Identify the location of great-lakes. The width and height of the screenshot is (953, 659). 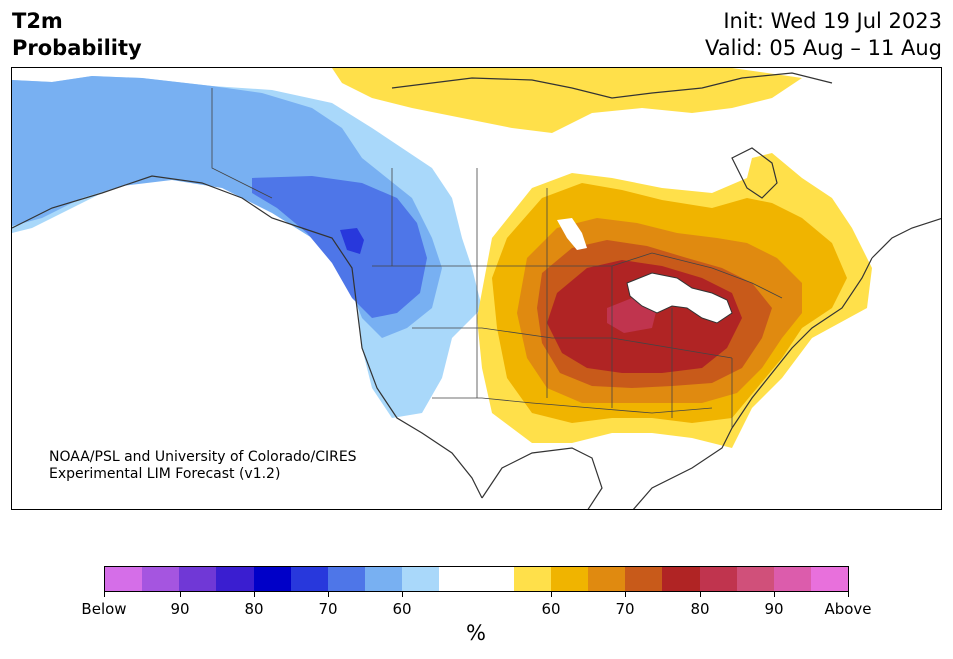
(679, 298).